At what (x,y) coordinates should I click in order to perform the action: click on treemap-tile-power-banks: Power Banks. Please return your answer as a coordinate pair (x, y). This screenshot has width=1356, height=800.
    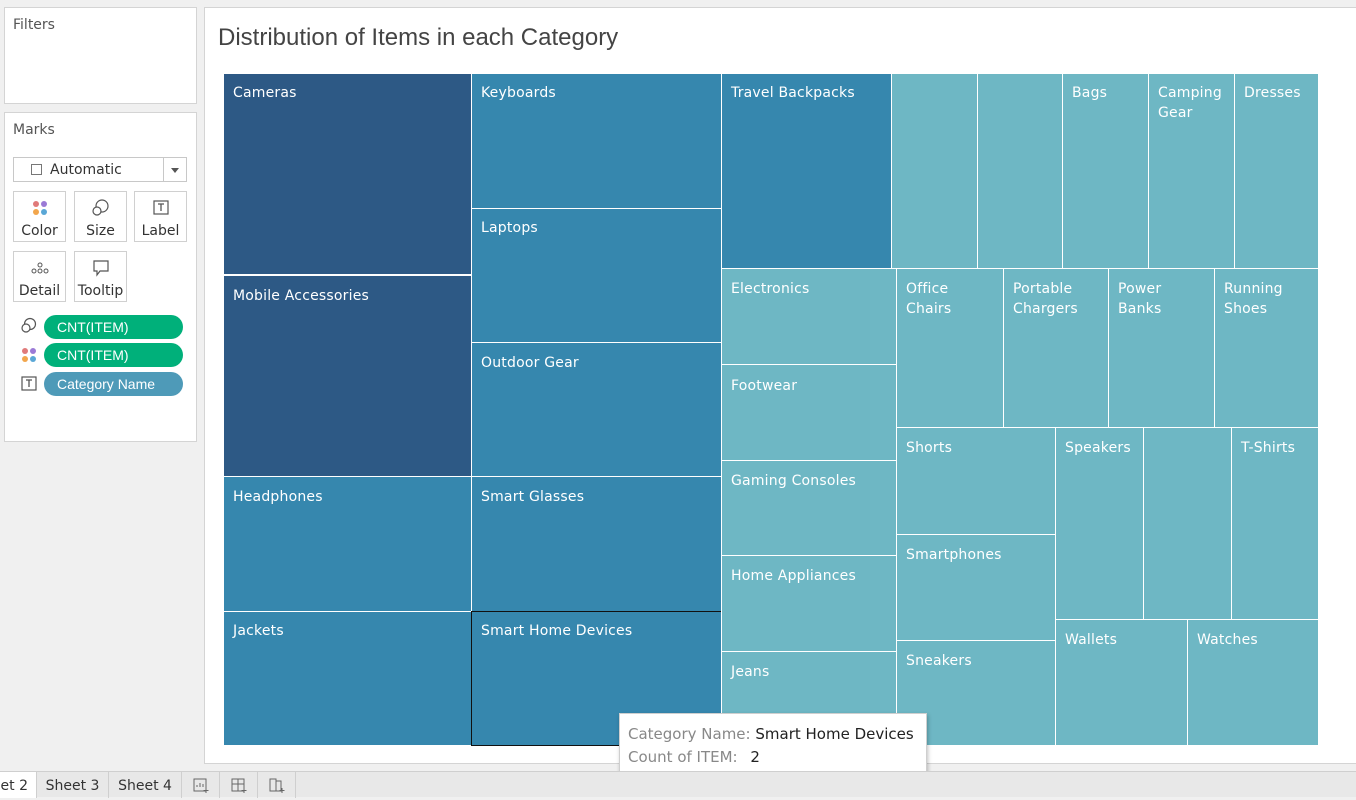
    Looking at the image, I should click on (1161, 348).